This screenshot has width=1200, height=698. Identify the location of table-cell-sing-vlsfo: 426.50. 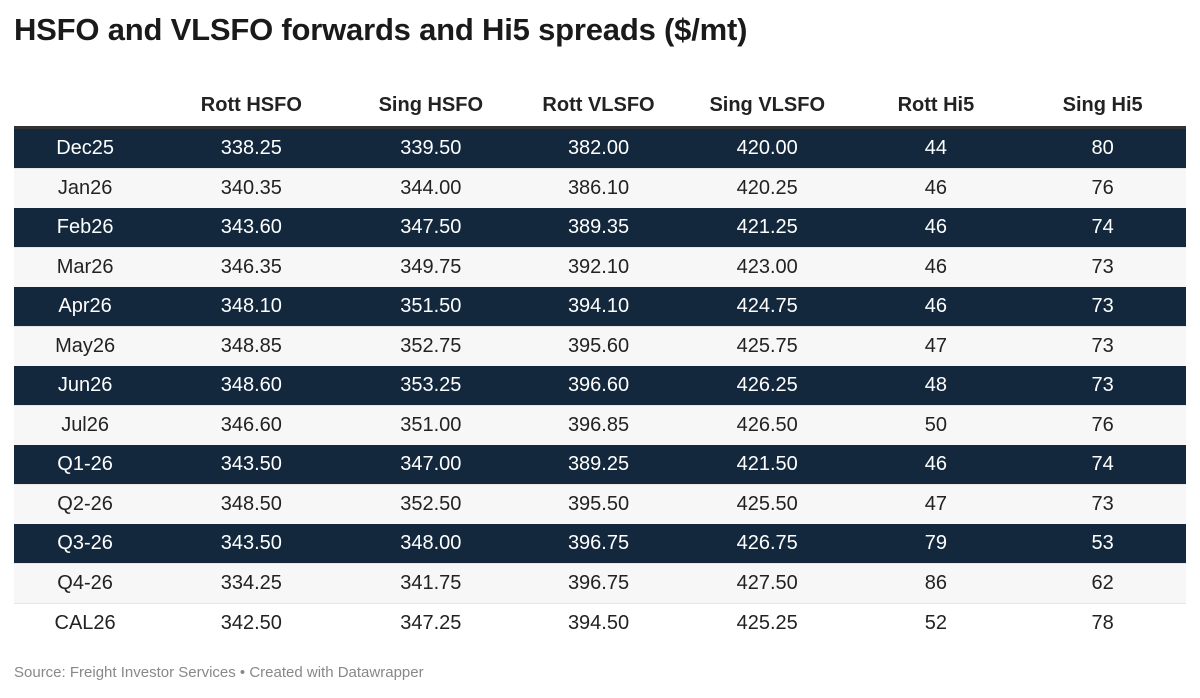
(767, 425).